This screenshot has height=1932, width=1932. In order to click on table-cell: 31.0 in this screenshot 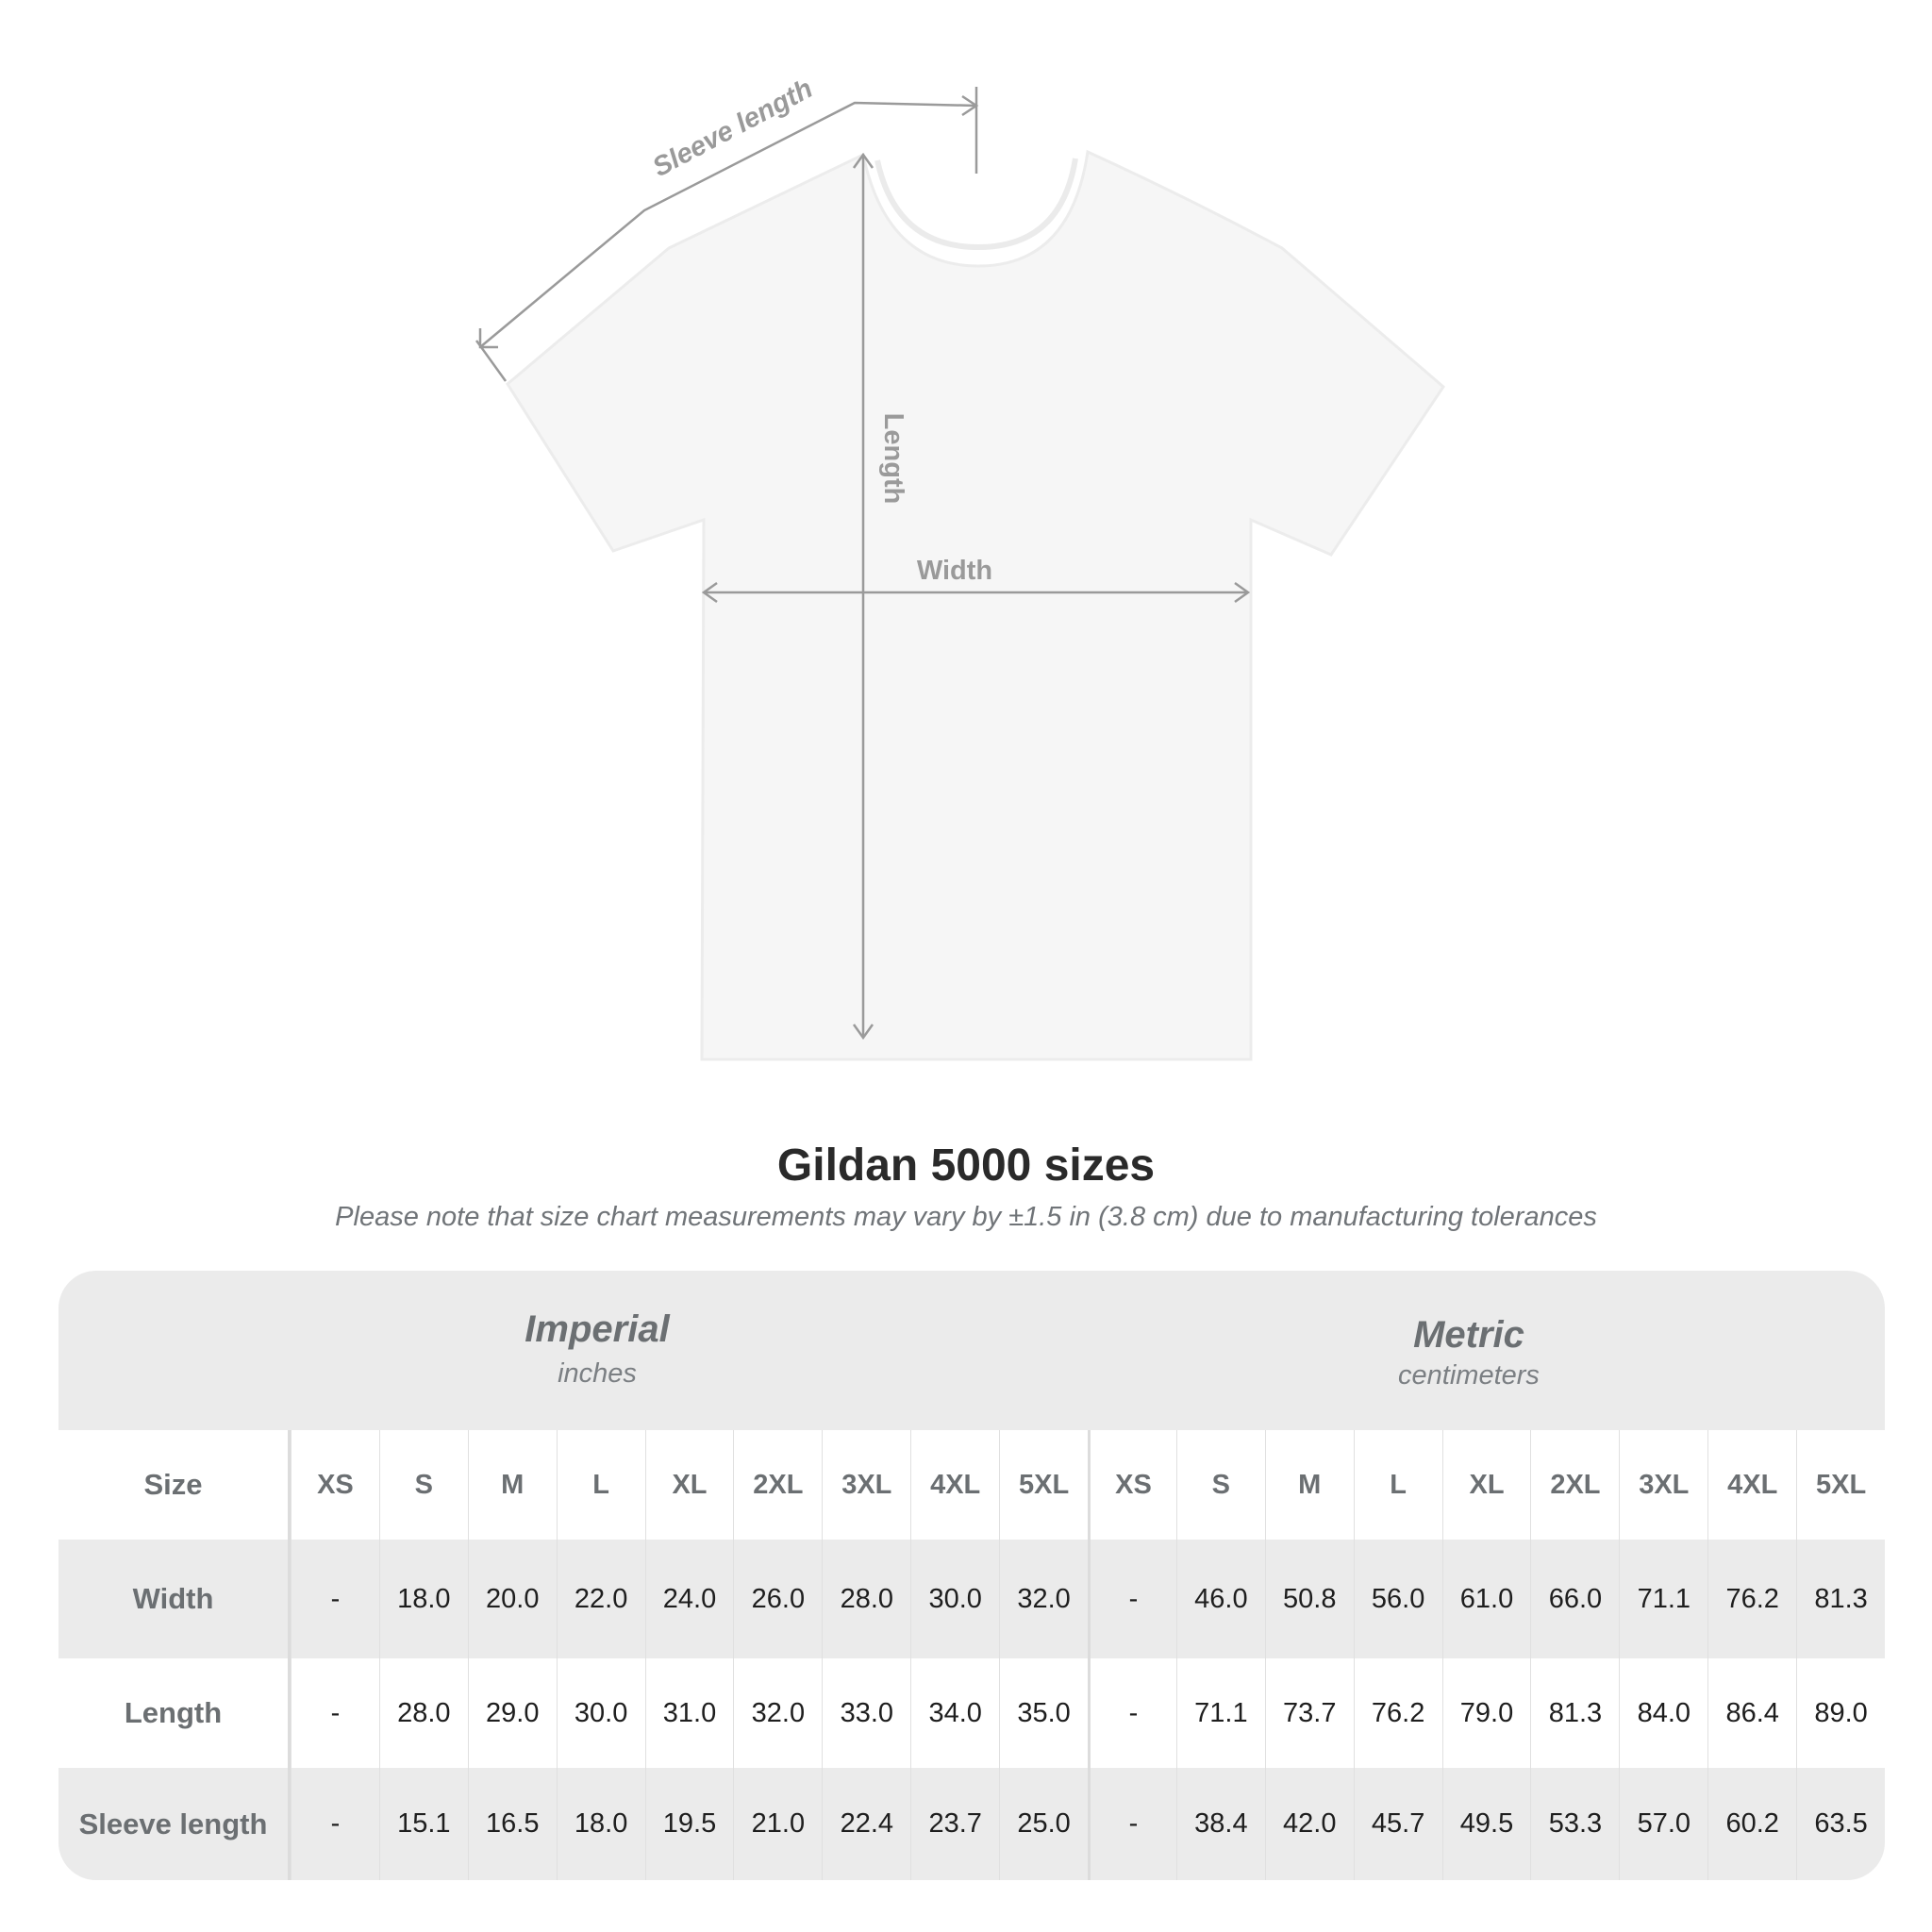, I will do `click(689, 1713)`.